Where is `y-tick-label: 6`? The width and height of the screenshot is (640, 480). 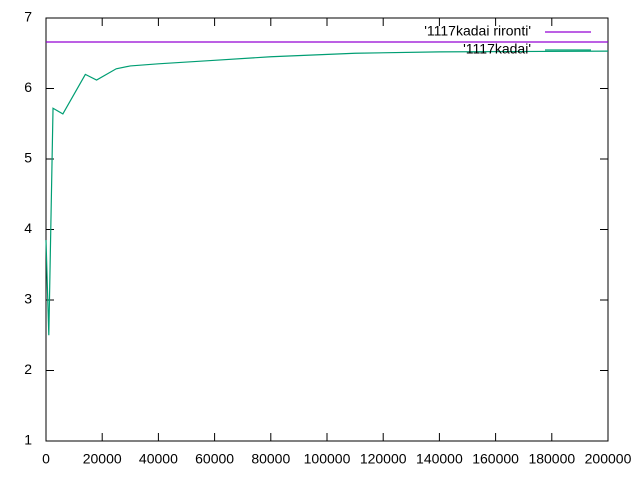
y-tick-label: 6 is located at coordinates (28, 87).